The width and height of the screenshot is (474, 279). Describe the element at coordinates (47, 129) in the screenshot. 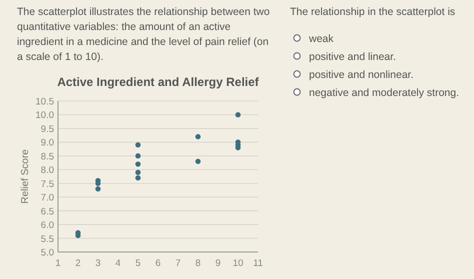

I see `y-tick-label: 9.5` at that location.